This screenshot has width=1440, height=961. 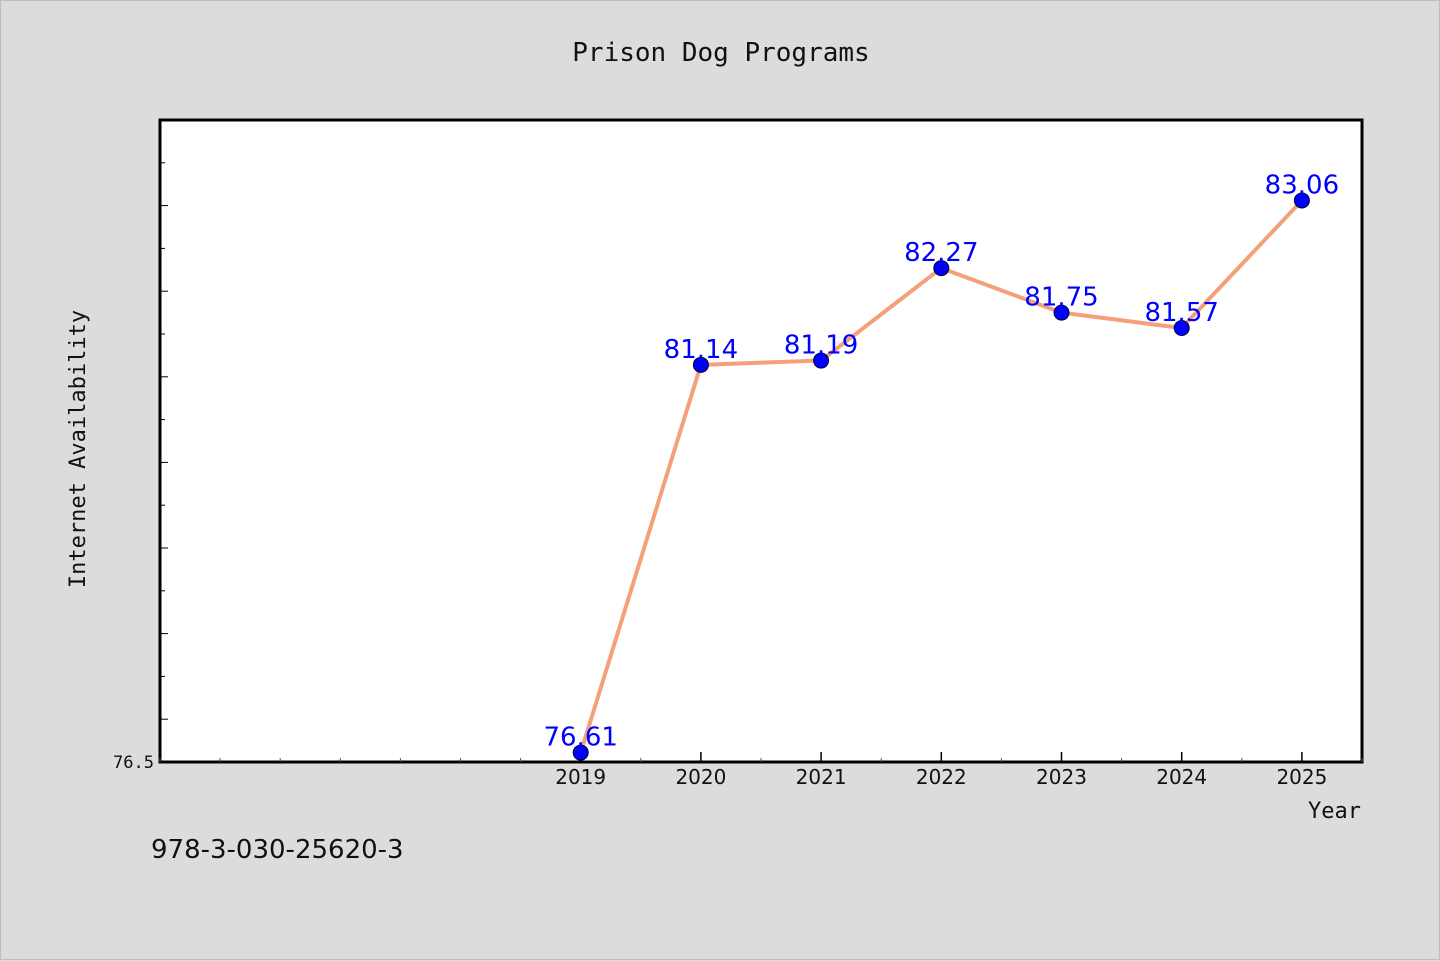 What do you see at coordinates (1061, 777) in the screenshot?
I see `x-tick-label: 2023` at bounding box center [1061, 777].